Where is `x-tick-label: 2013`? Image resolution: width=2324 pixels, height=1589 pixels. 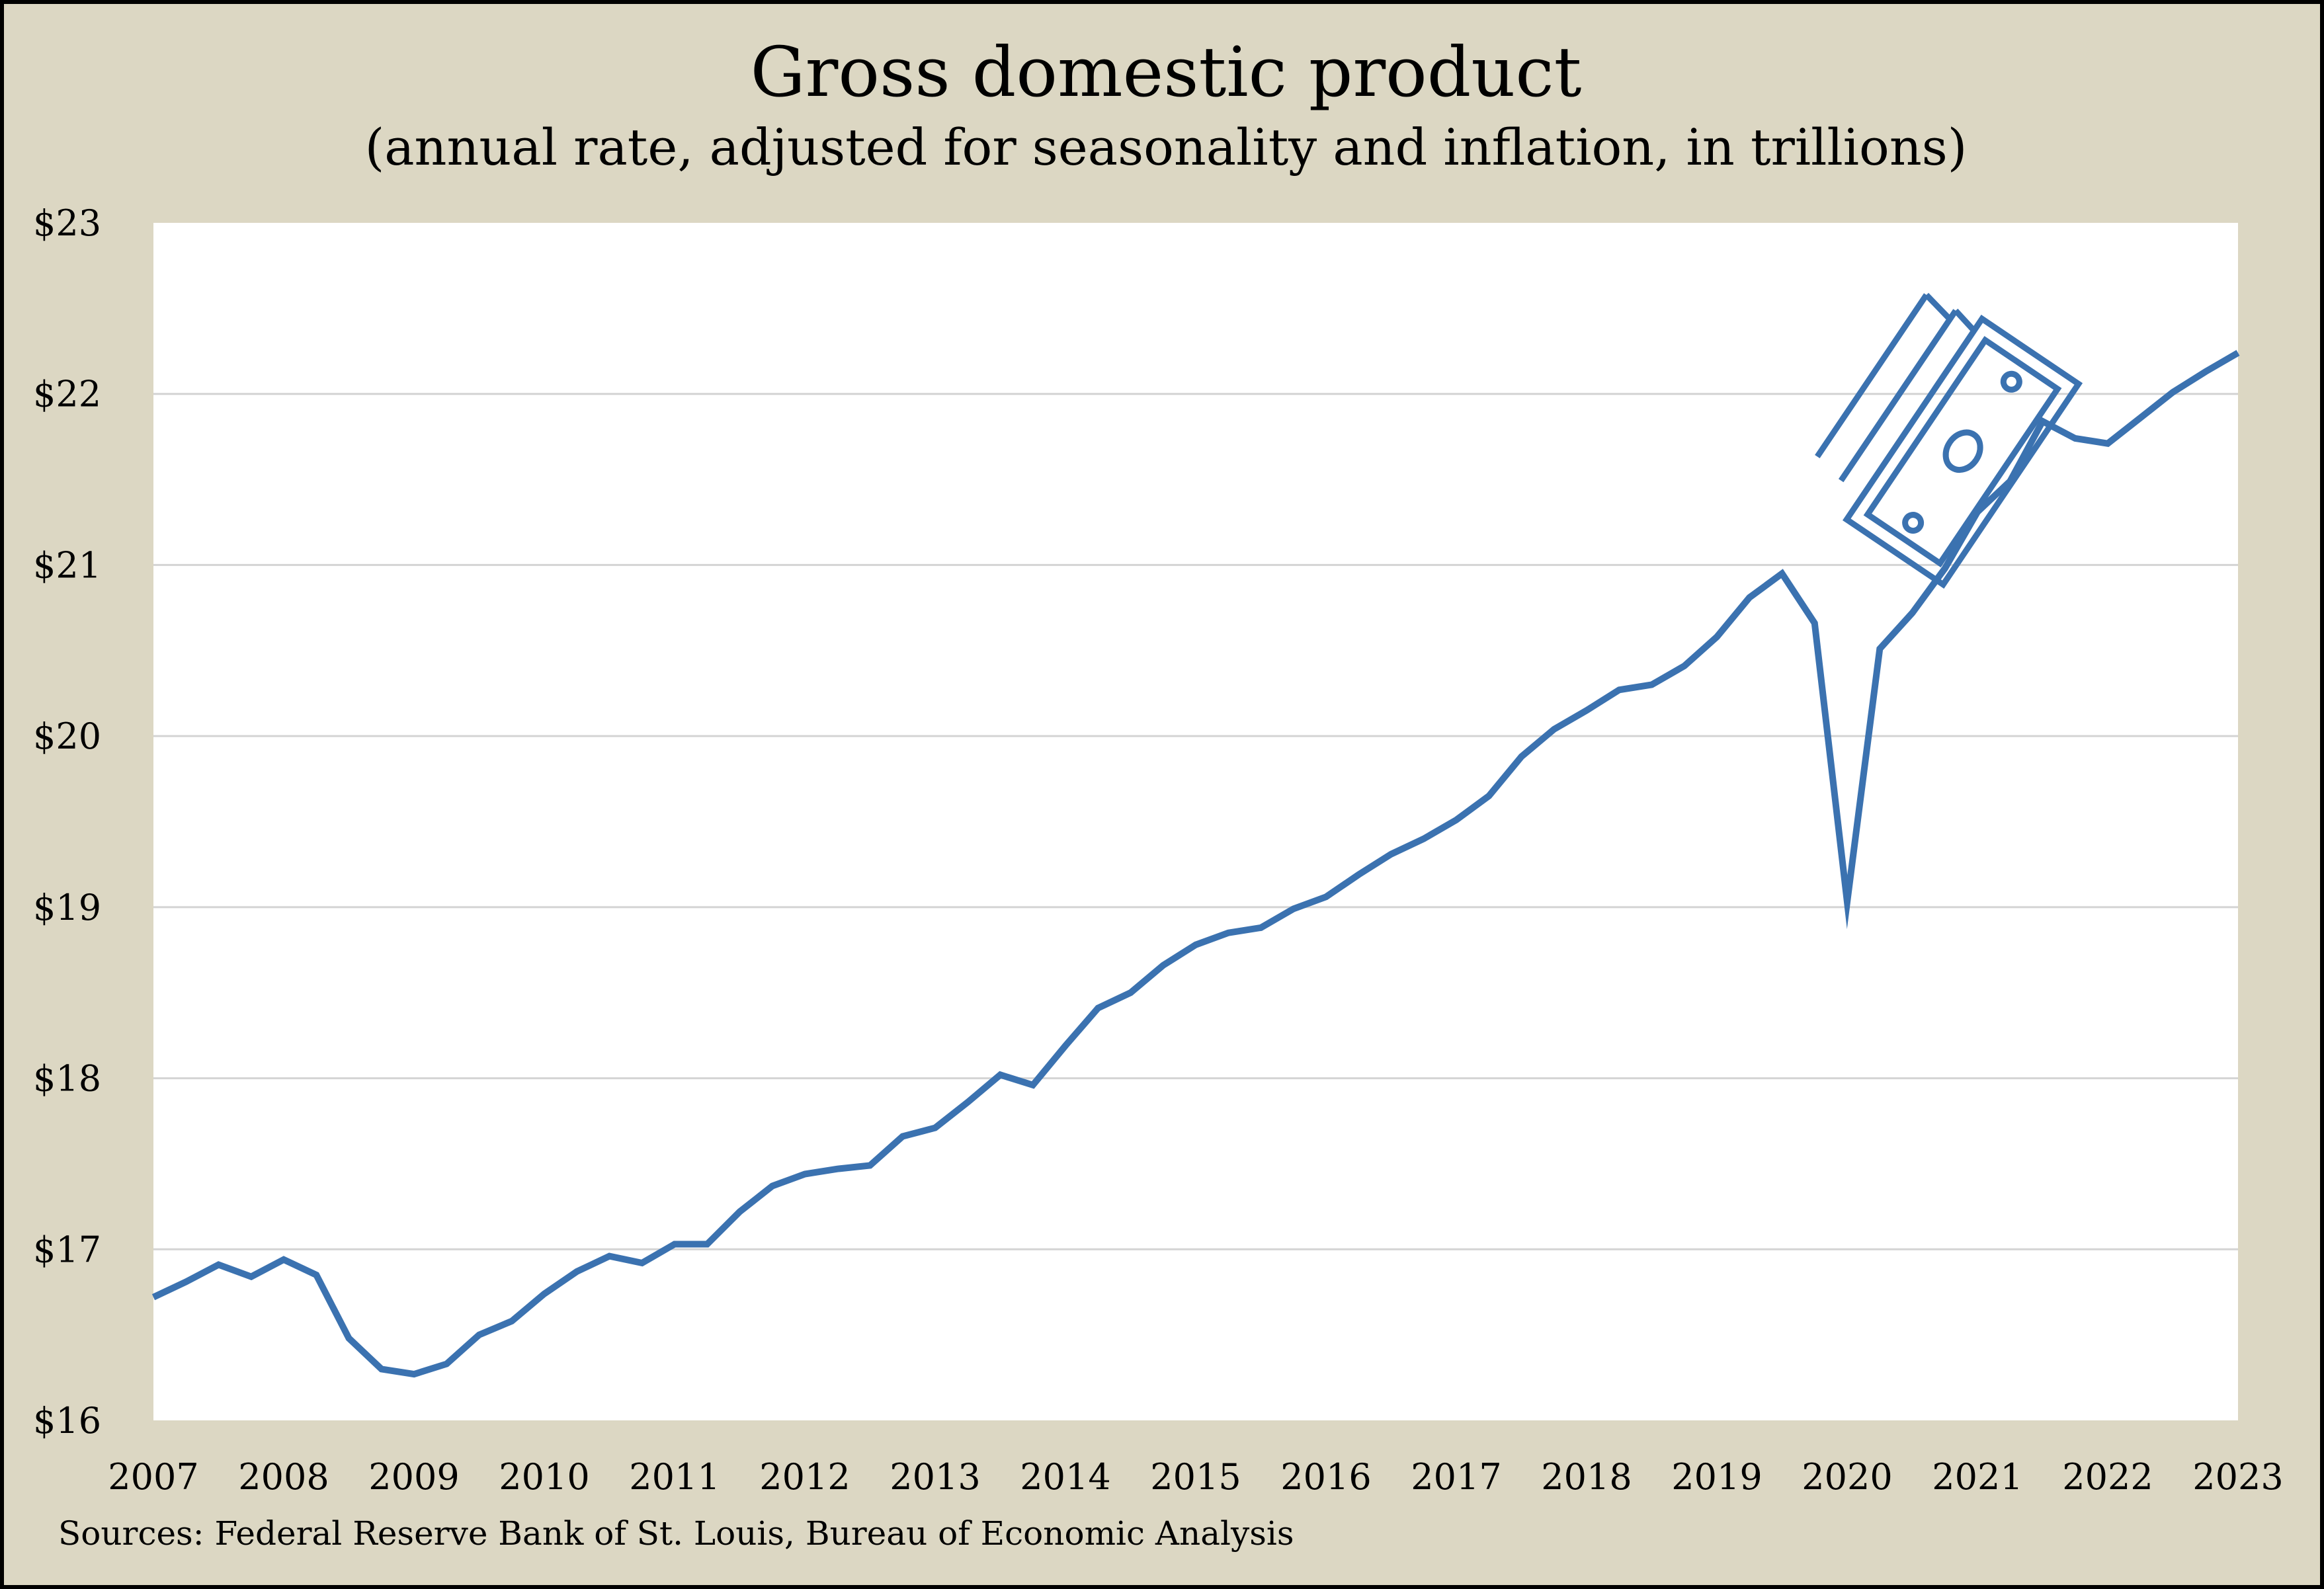
x-tick-label: 2013 is located at coordinates (935, 1477).